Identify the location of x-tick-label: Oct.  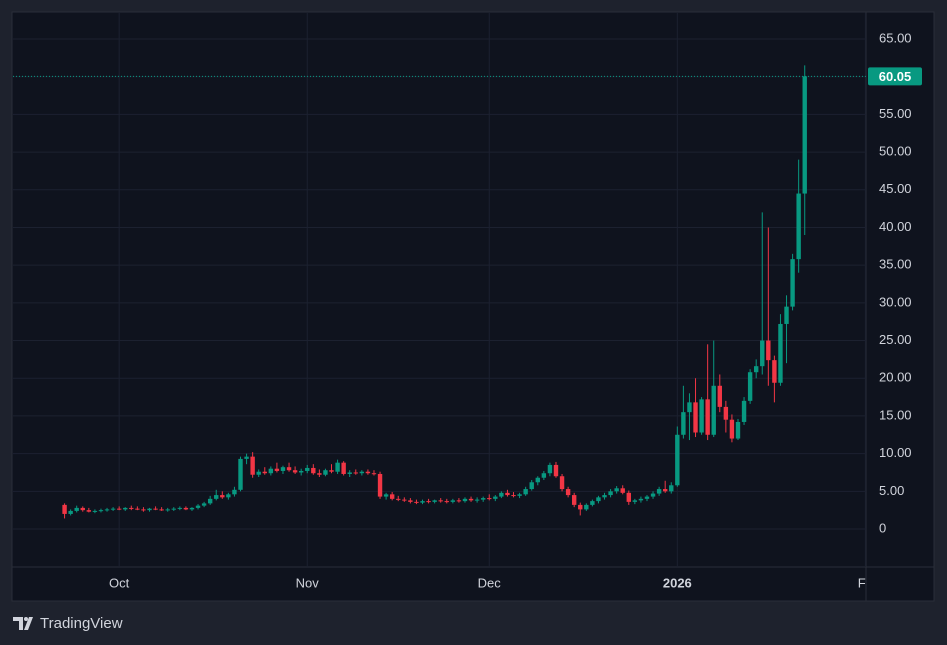
(119, 582).